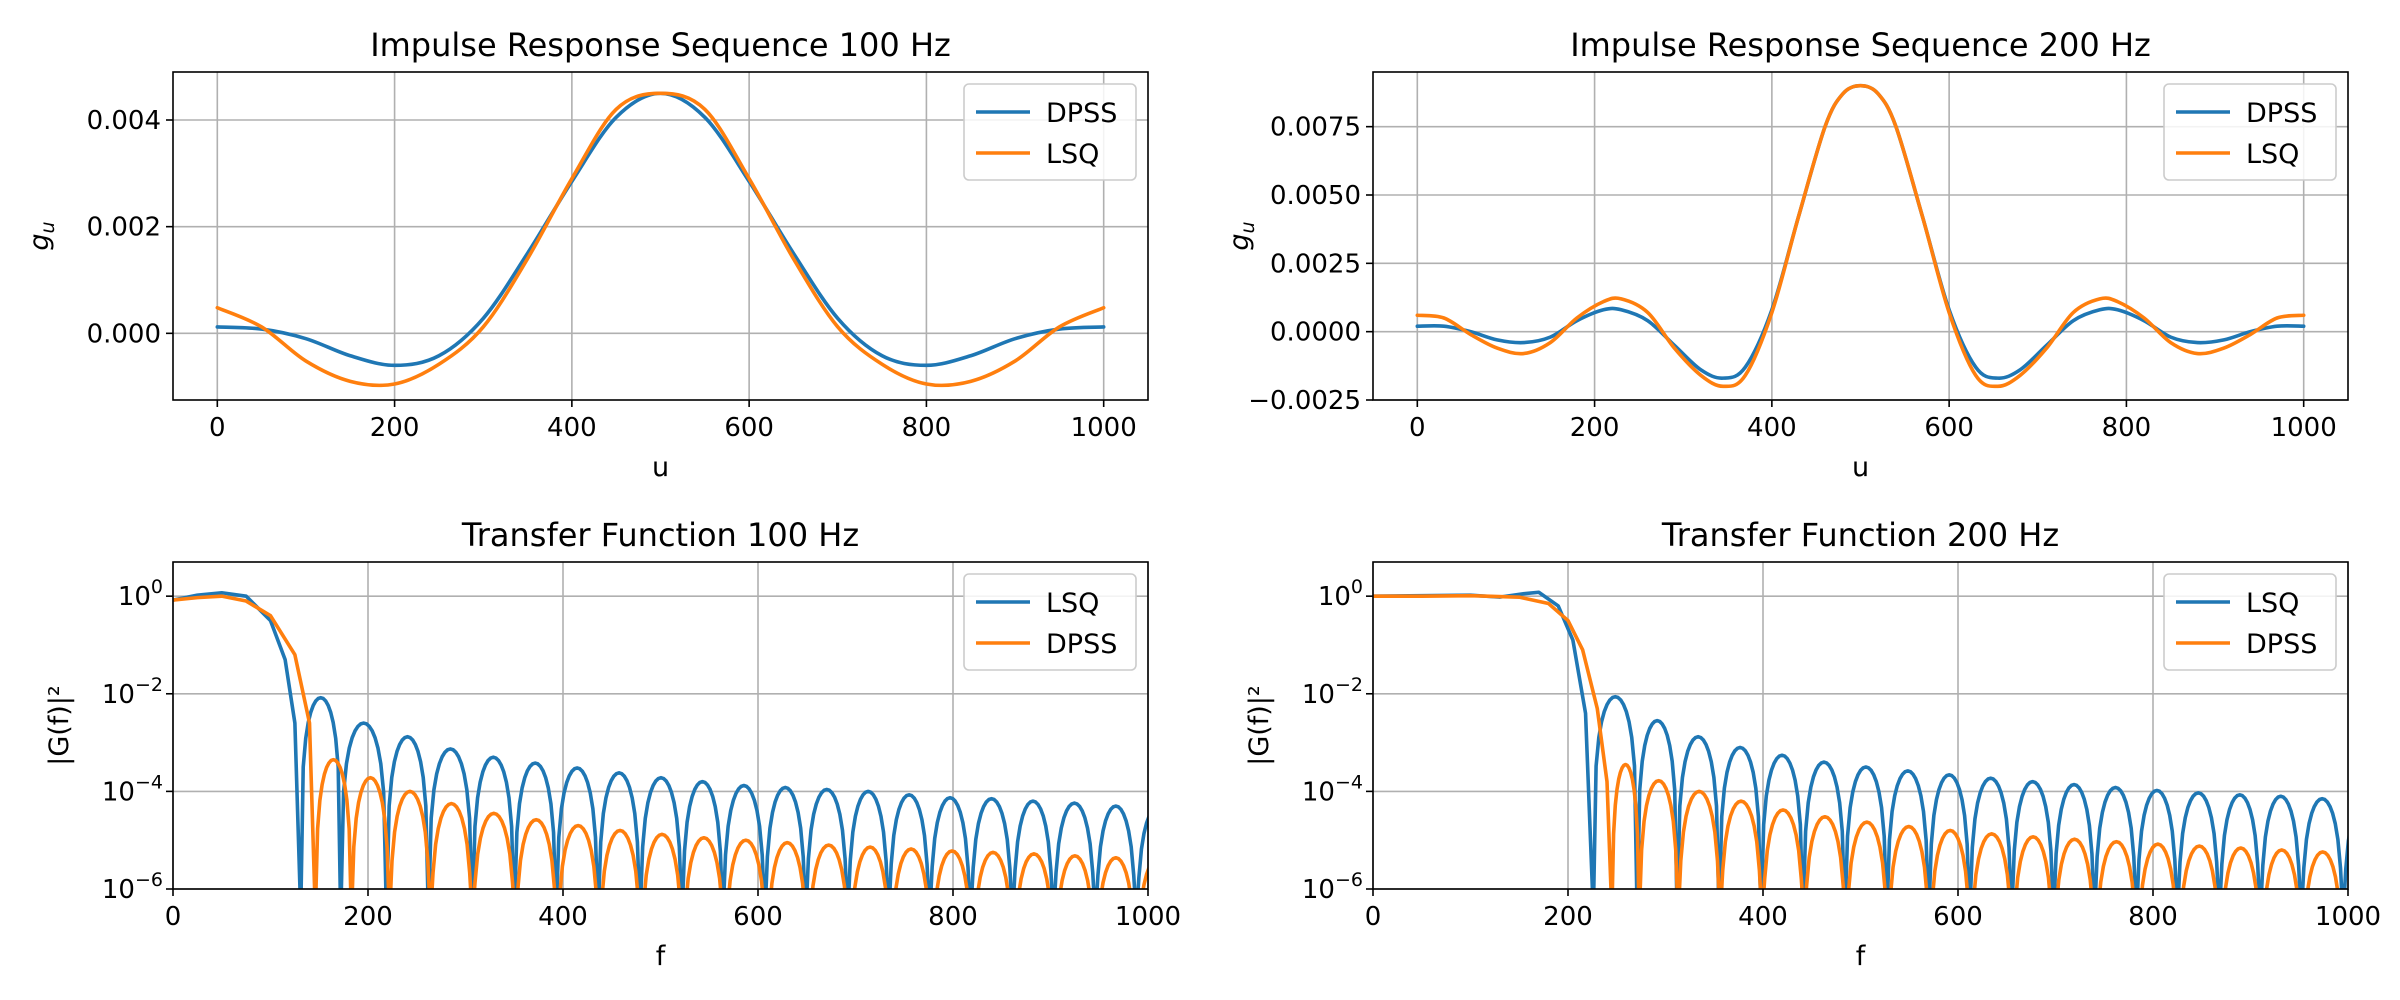 This screenshot has width=2400, height=1000. What do you see at coordinates (124, 334) in the screenshot?
I see `y-tick-label: 0.000` at bounding box center [124, 334].